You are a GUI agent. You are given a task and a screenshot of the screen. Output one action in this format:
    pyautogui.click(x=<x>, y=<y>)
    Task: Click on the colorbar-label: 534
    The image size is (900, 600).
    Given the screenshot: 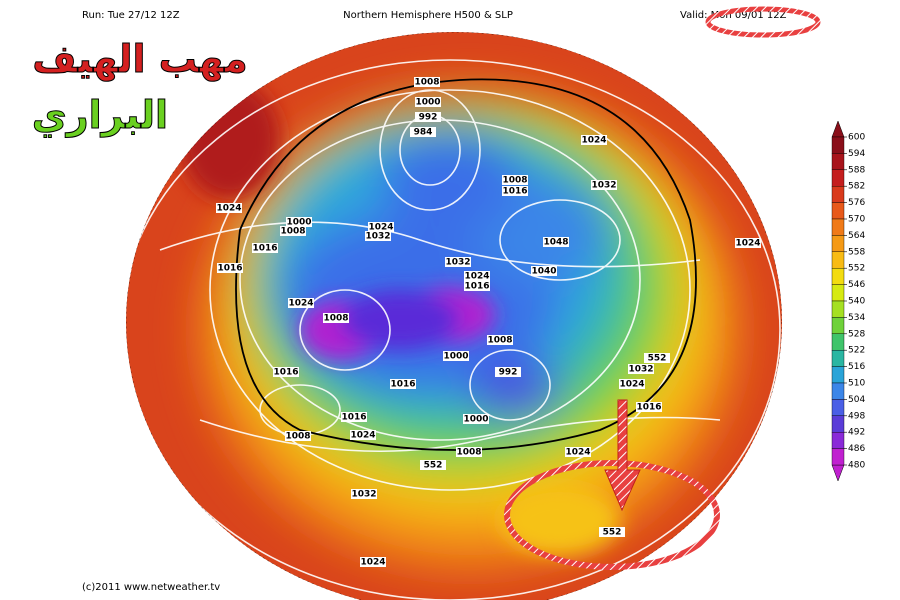 What is the action you would take?
    pyautogui.click(x=856, y=318)
    